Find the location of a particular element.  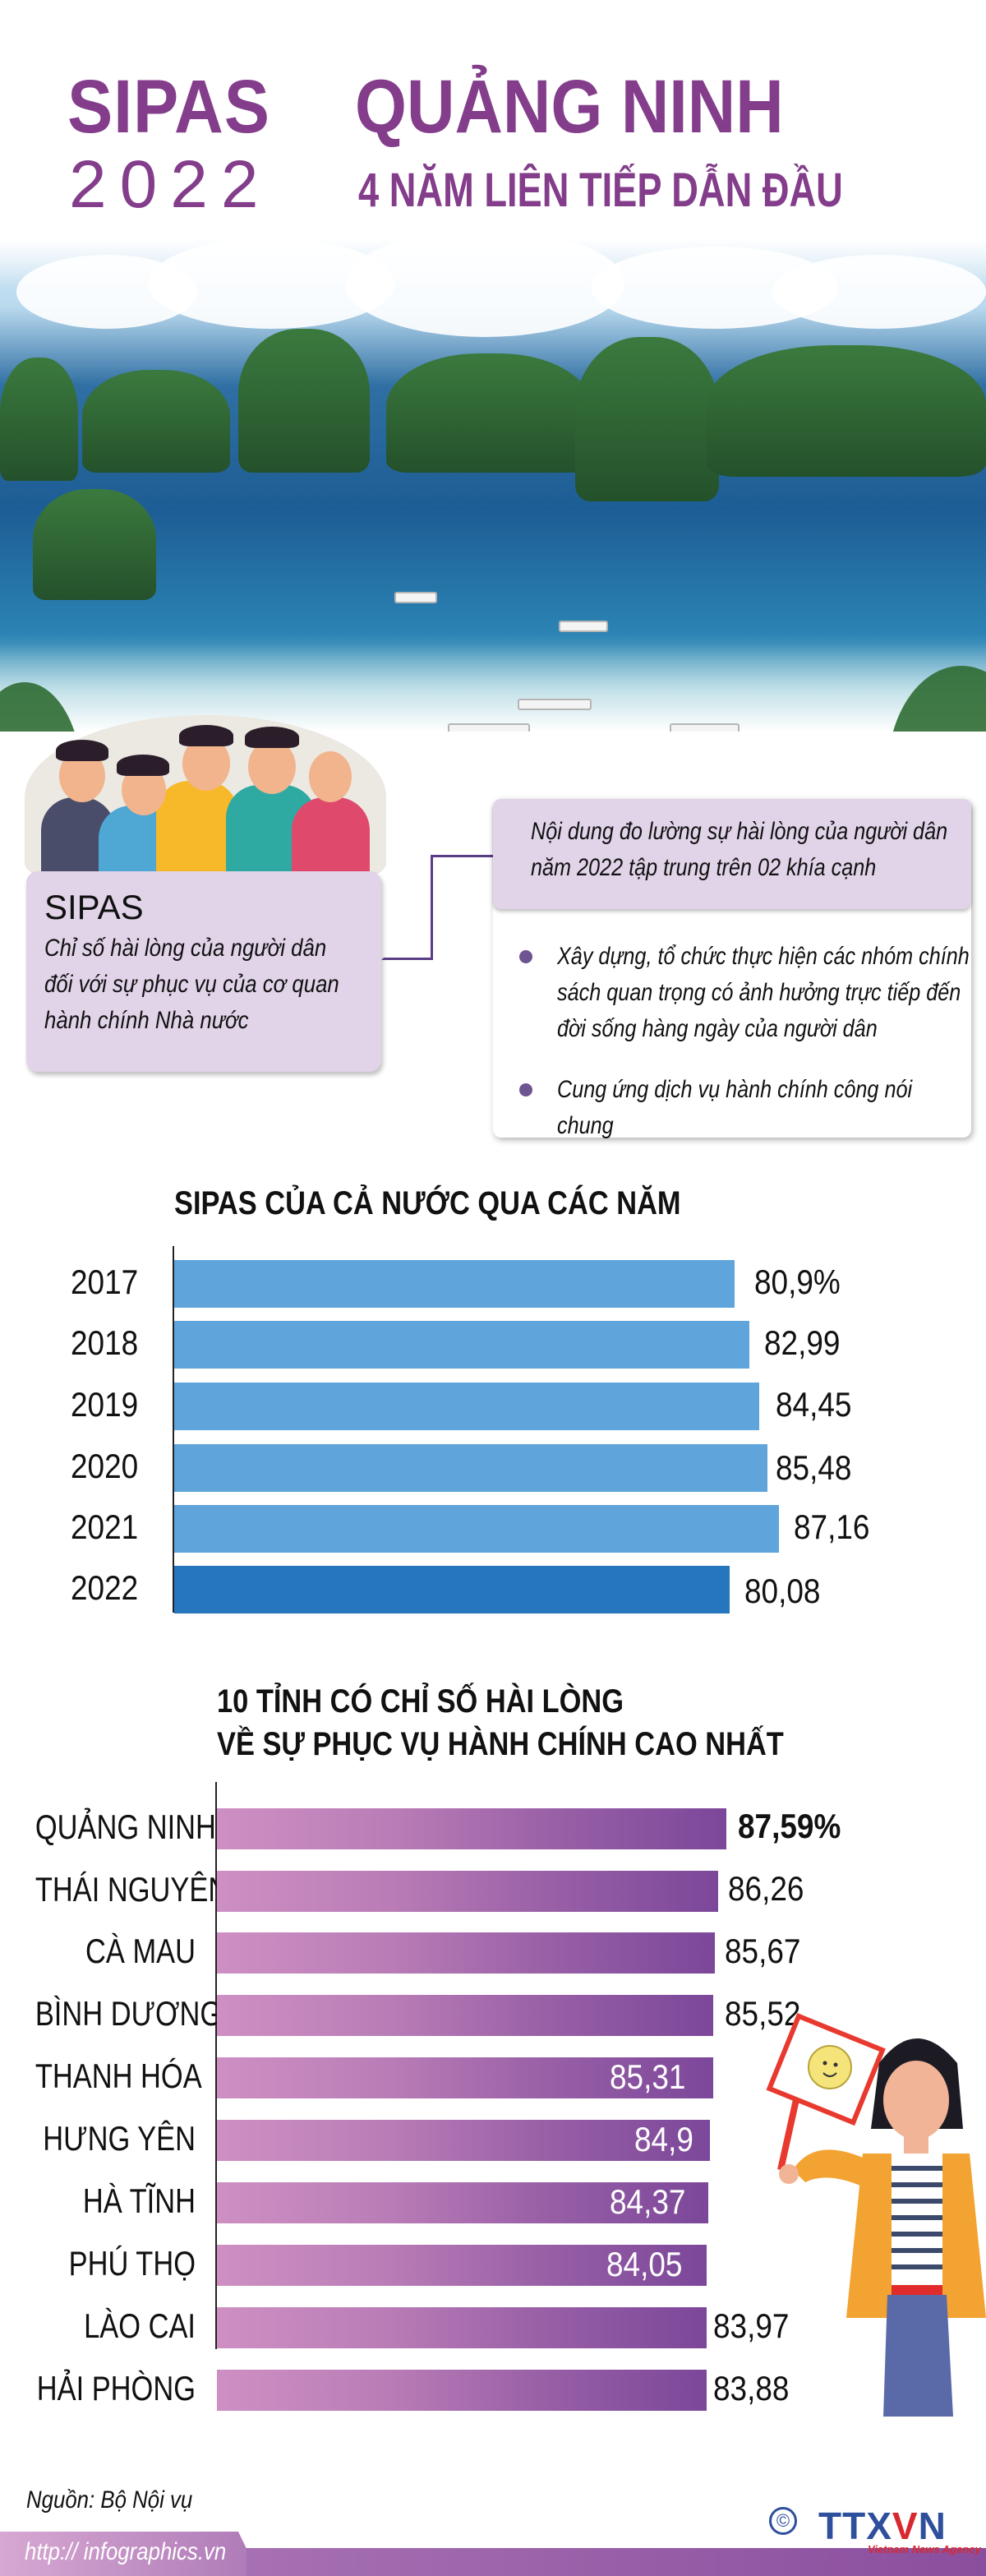

header-year: 2022 is located at coordinates (170, 184).